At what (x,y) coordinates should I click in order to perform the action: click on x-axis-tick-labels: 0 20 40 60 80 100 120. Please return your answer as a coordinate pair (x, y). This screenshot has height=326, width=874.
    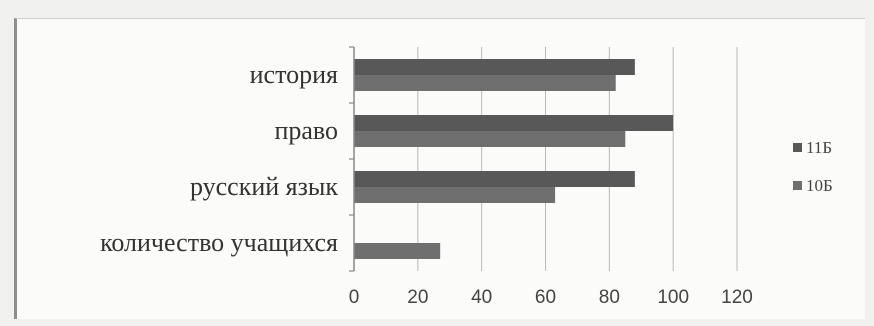
    Looking at the image, I should click on (551, 297).